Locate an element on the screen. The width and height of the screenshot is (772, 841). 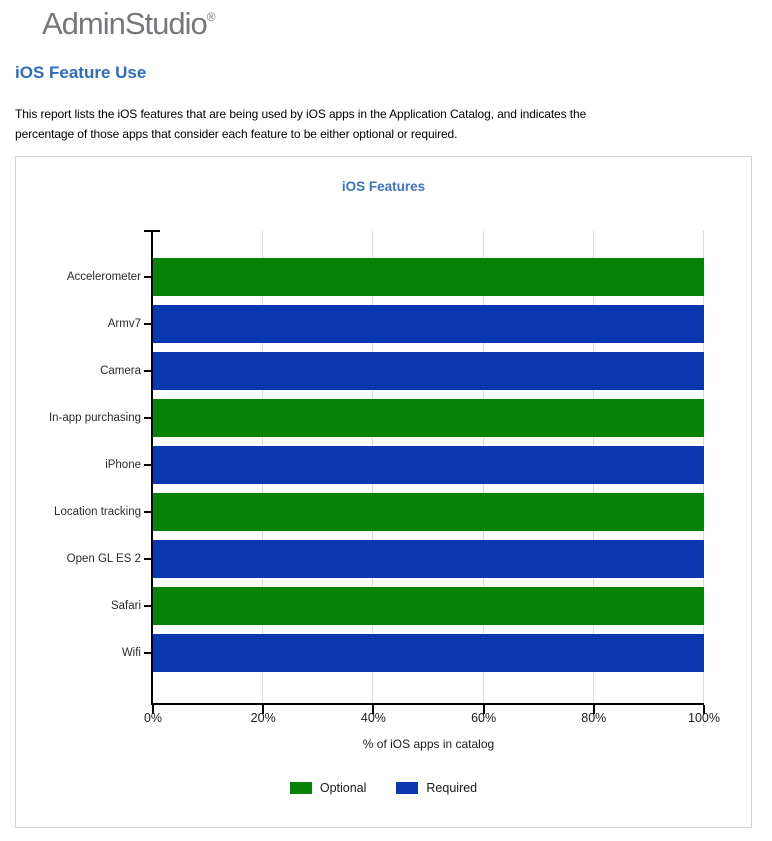
chart-title: iOS Features is located at coordinates (383, 186).